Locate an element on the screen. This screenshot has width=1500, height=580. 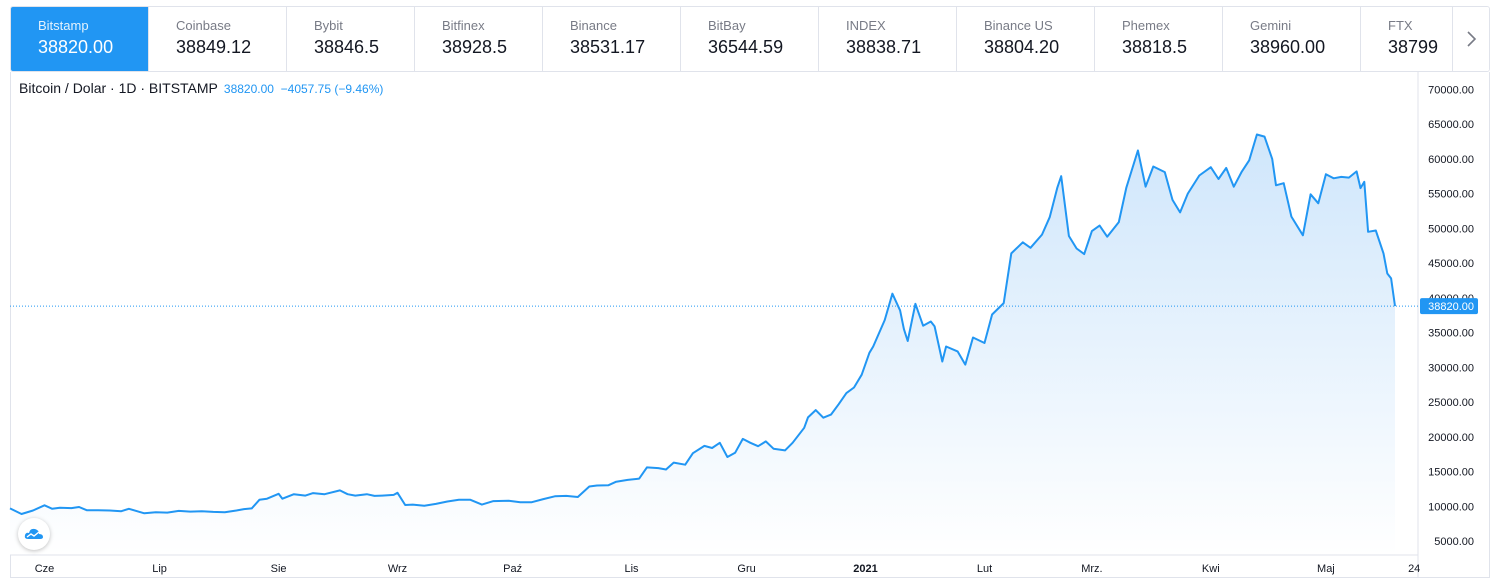
x-tick-label: Kwi is located at coordinates (1211, 569).